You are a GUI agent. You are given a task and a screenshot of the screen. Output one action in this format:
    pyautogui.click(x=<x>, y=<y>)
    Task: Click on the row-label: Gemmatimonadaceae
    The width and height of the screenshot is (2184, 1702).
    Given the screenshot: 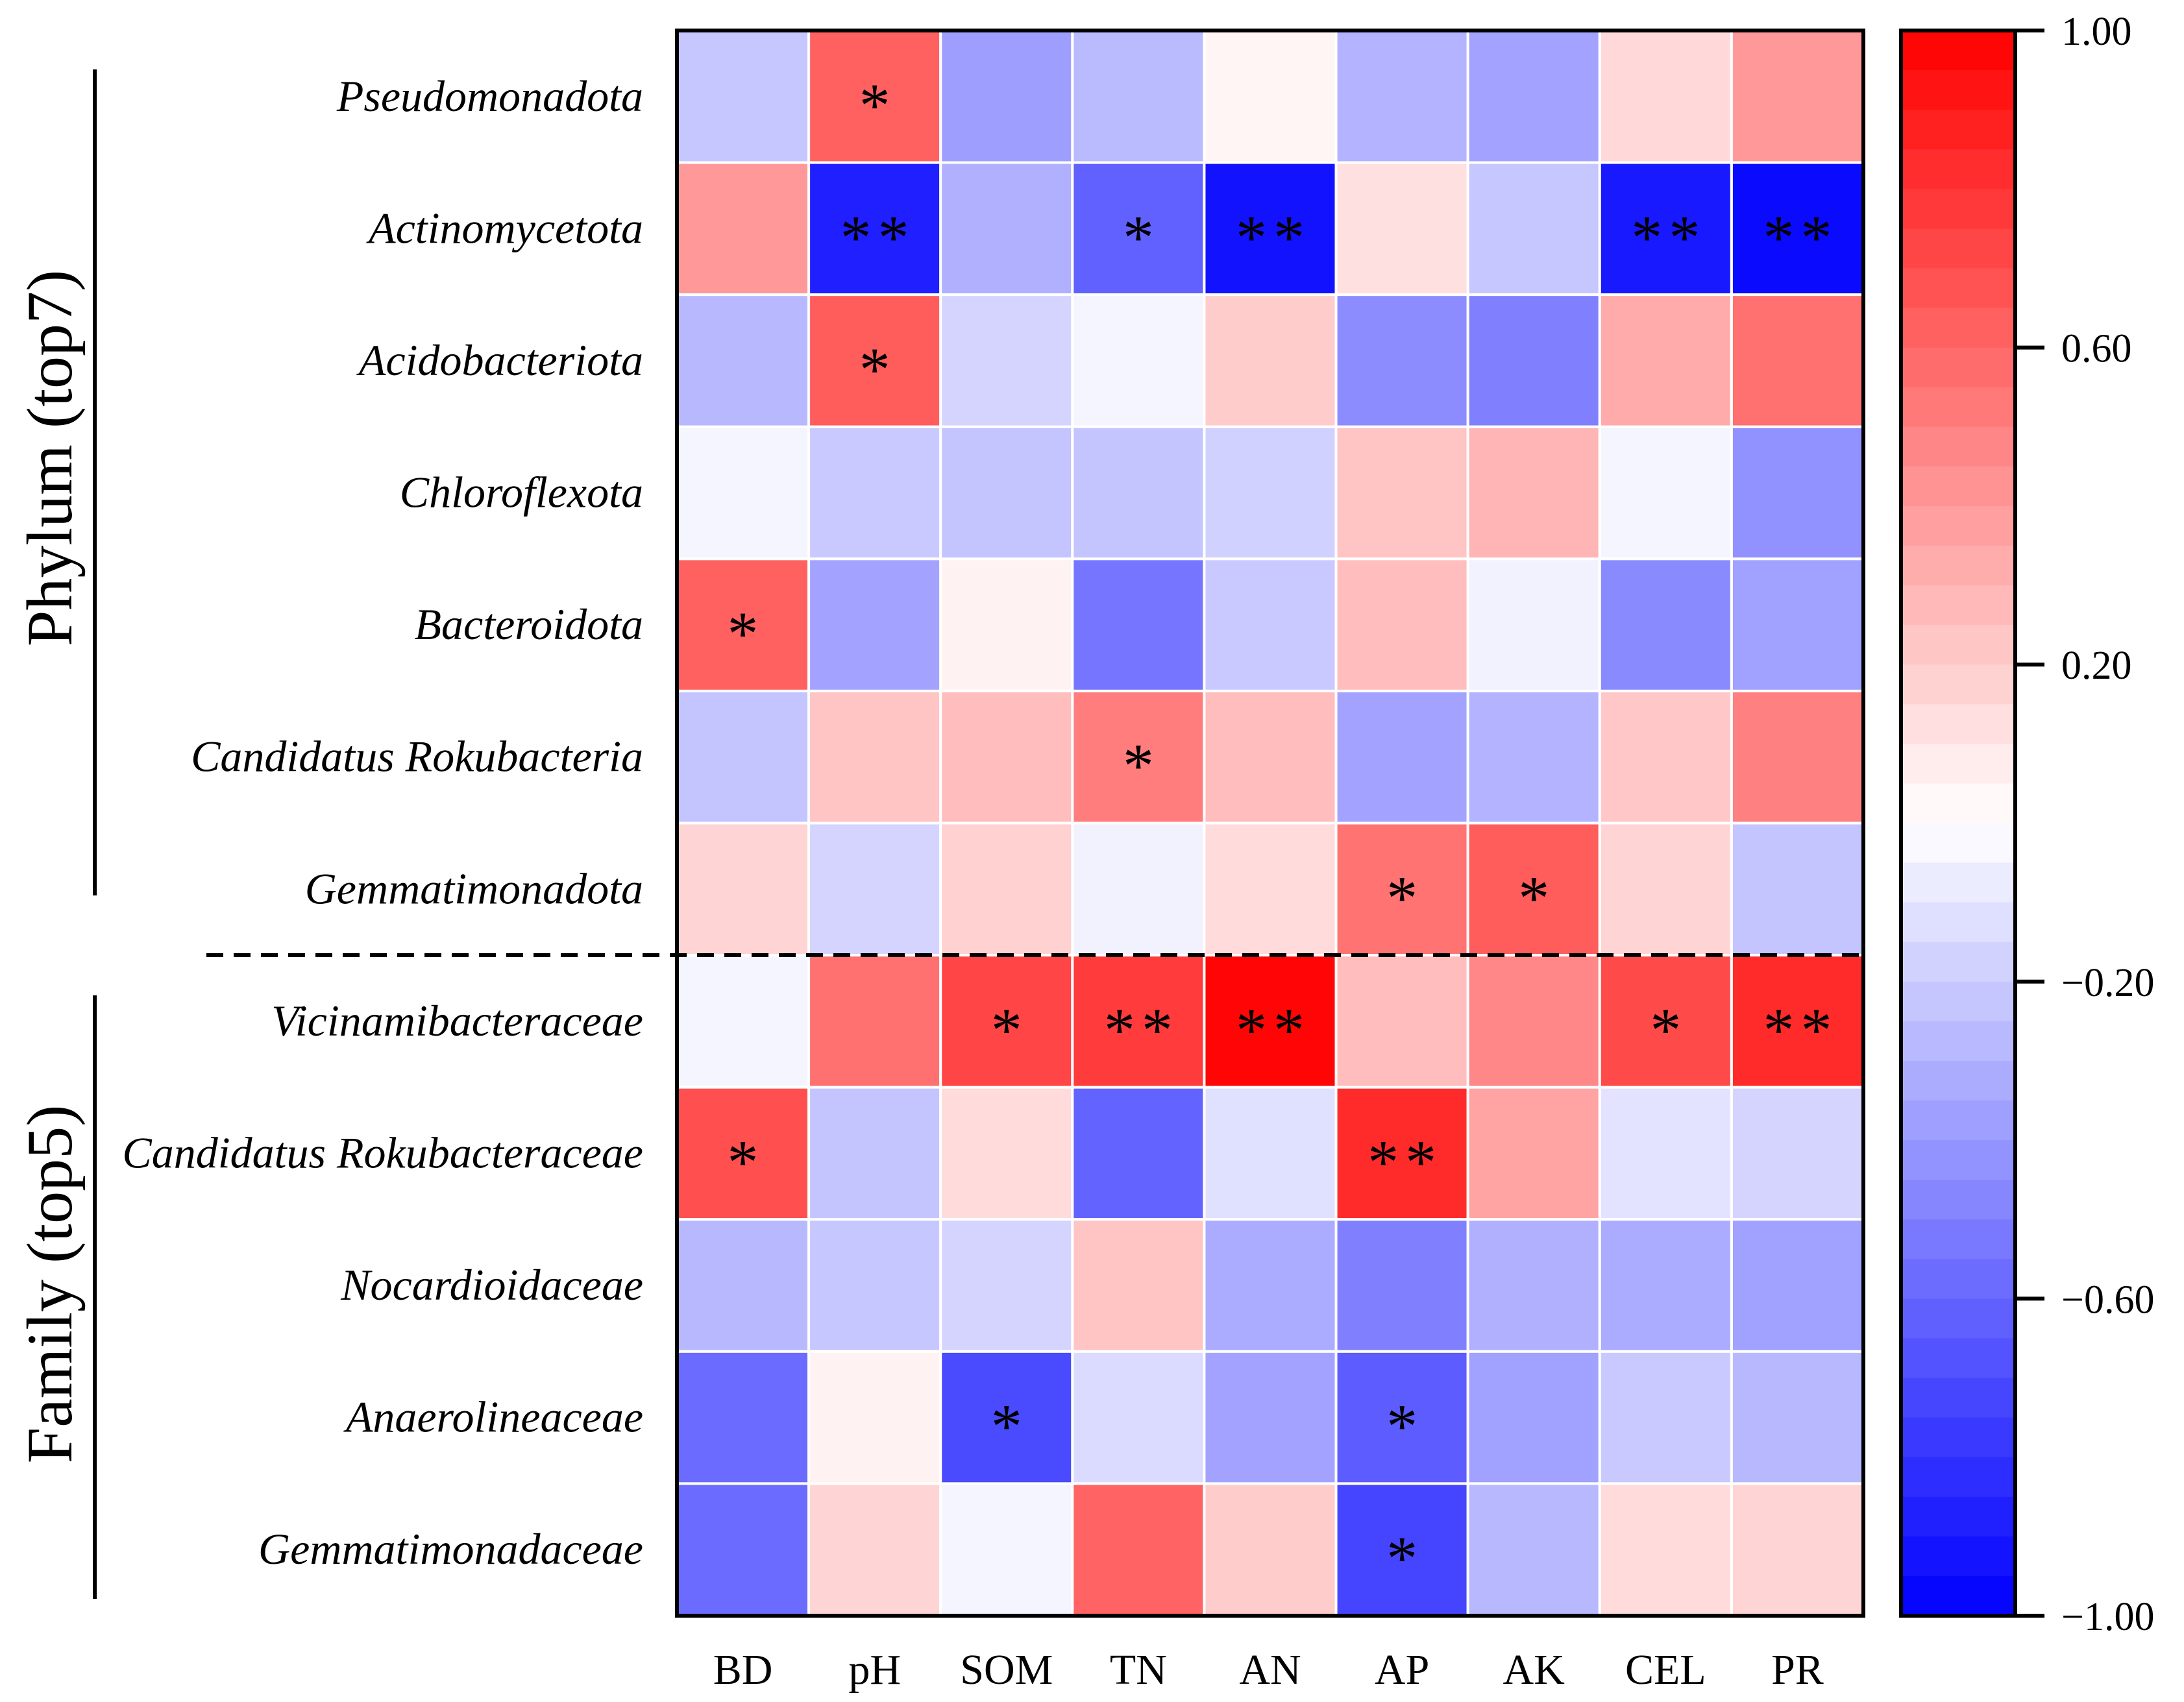 What is the action you would take?
    pyautogui.click(x=450, y=1549)
    